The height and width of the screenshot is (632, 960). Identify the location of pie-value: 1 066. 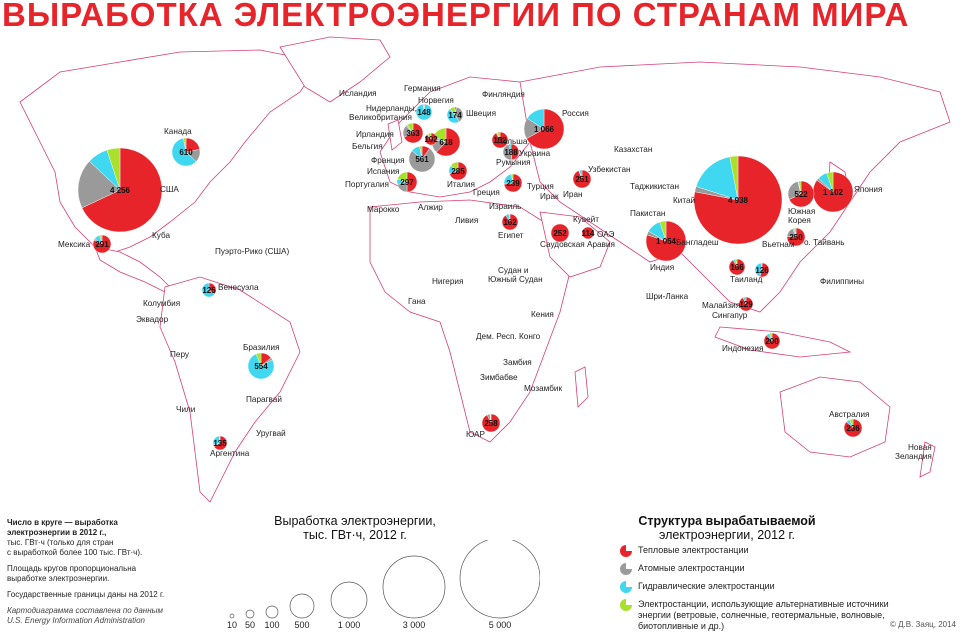
(544, 129).